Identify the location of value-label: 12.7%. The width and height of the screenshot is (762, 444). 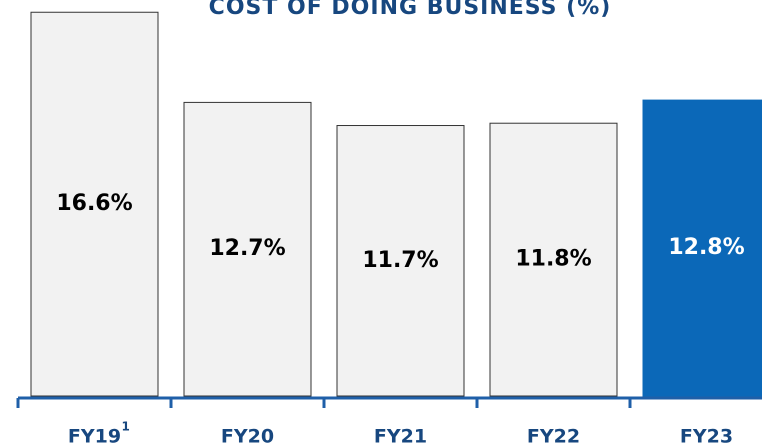
(247, 248).